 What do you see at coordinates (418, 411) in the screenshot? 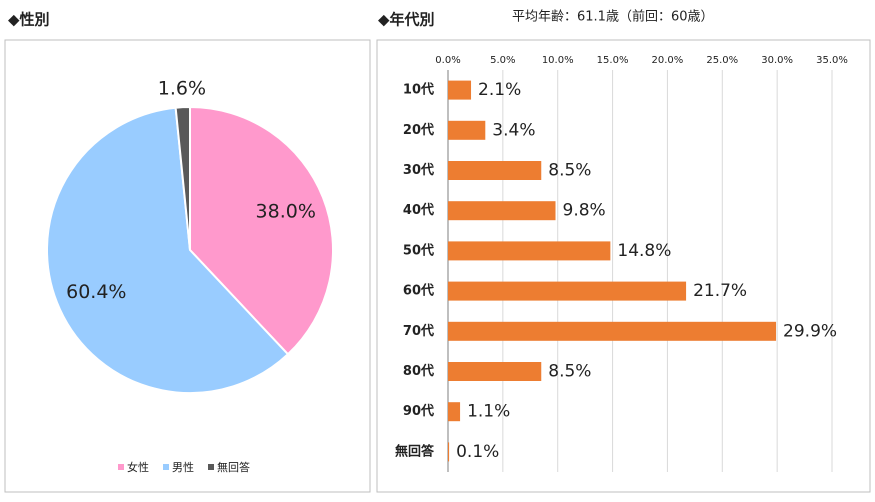
I see `y-tick-label: 90代` at bounding box center [418, 411].